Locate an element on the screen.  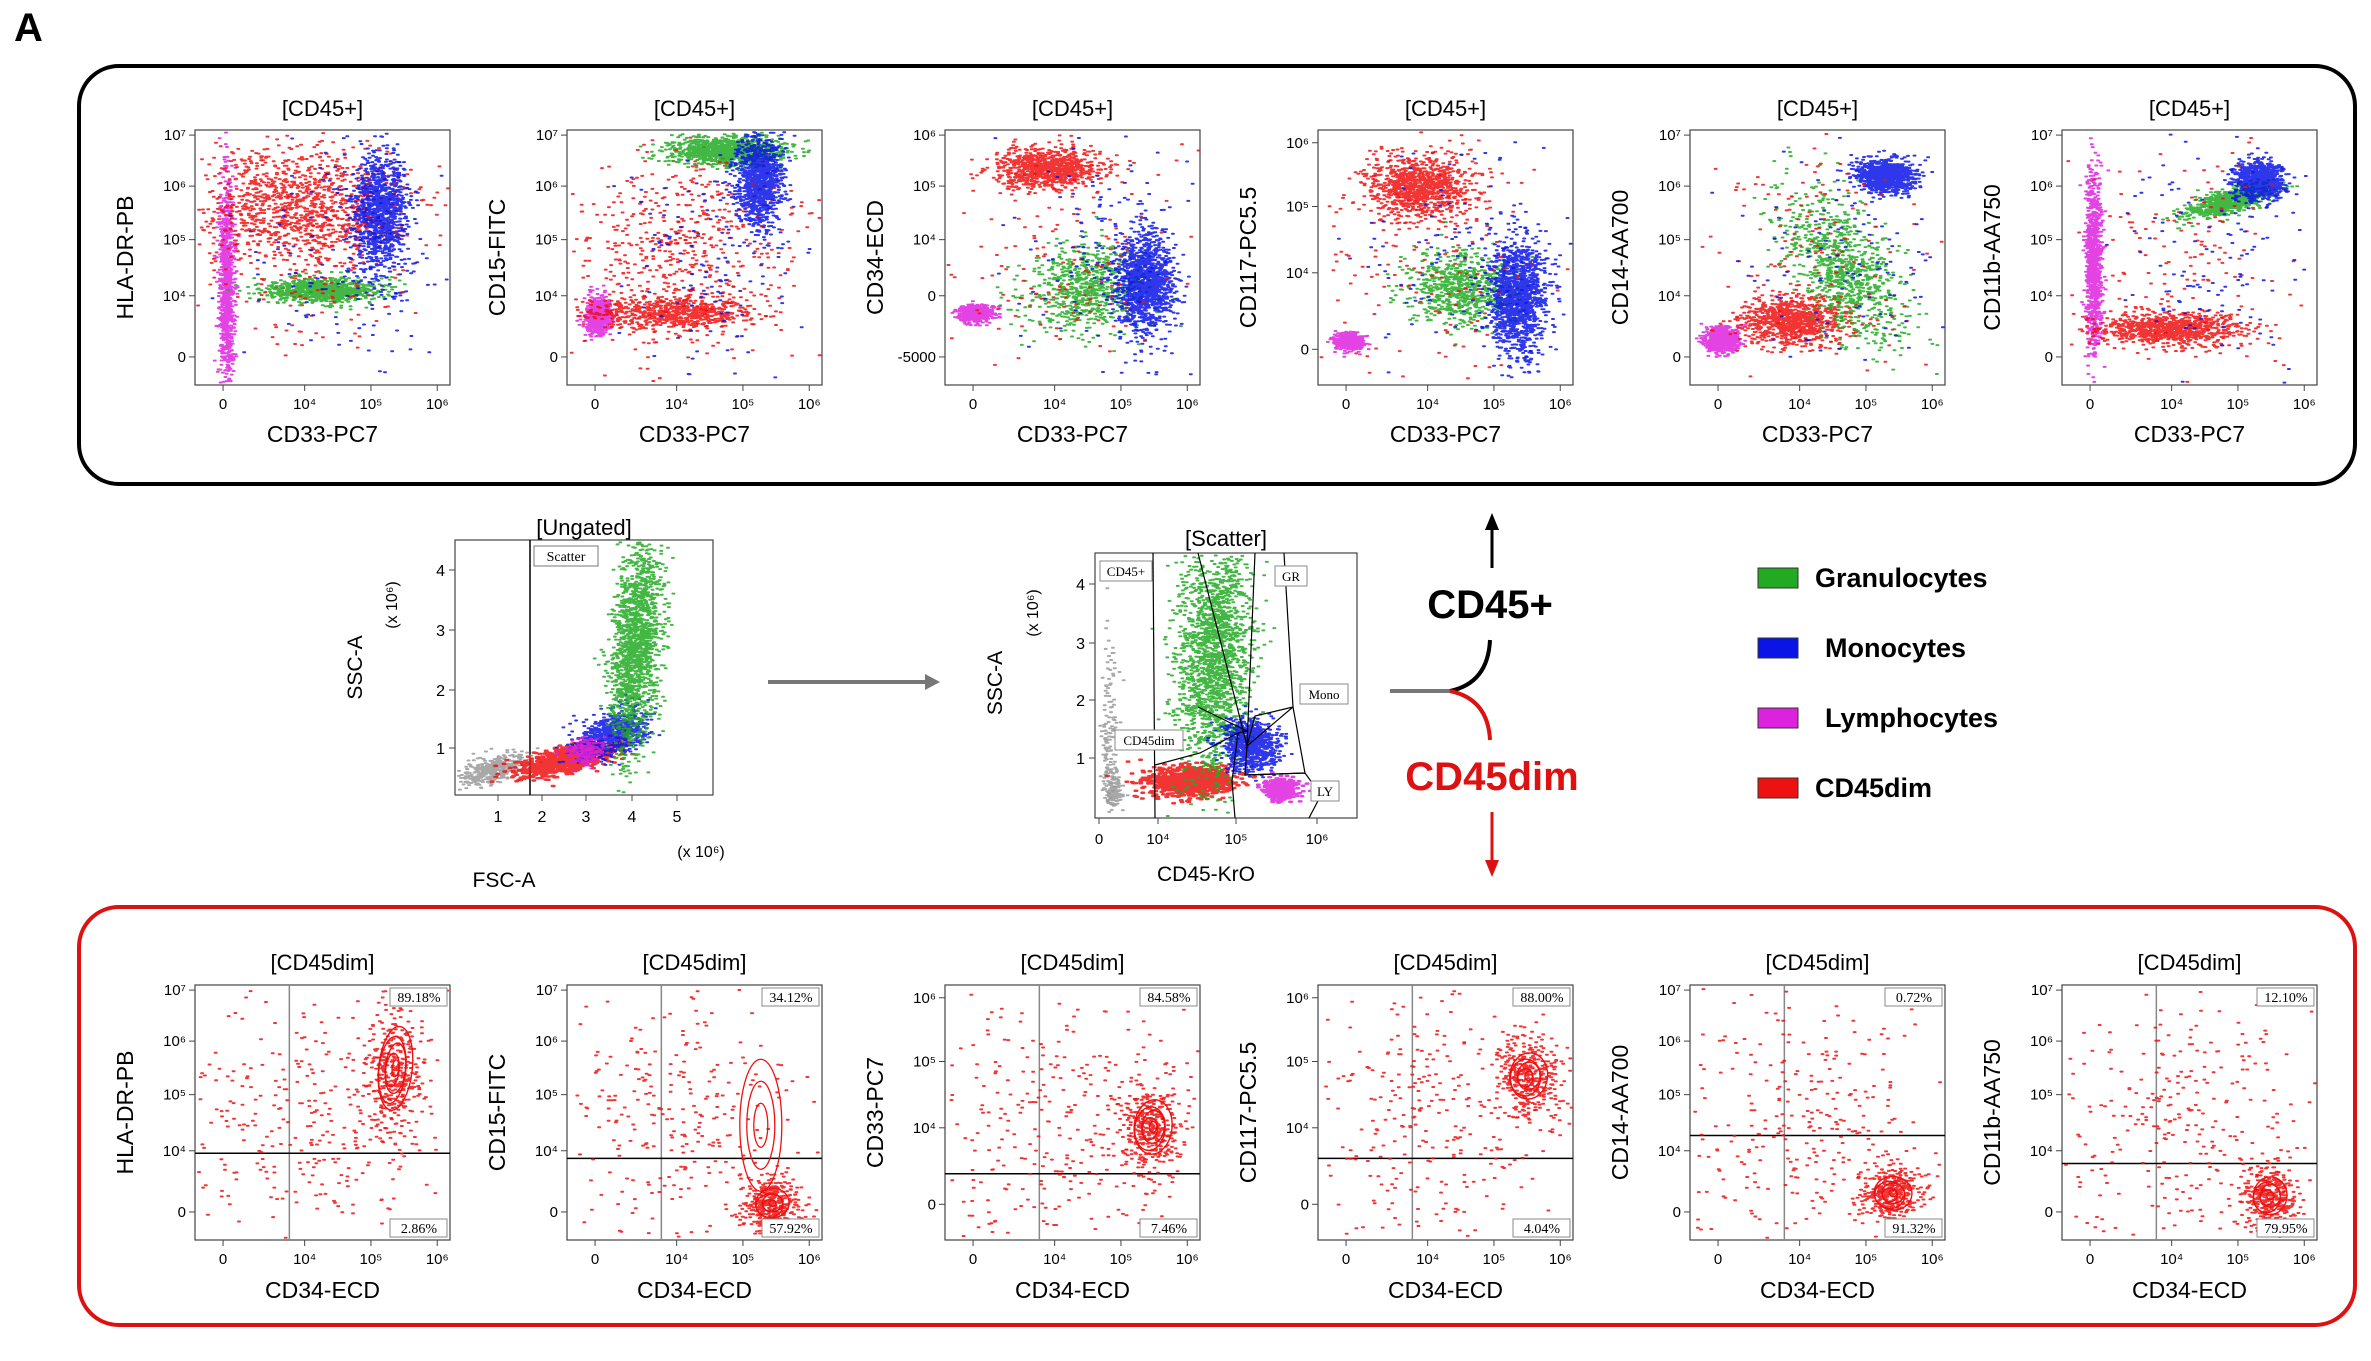
gate-boundary is located at coordinates (1196, 749).